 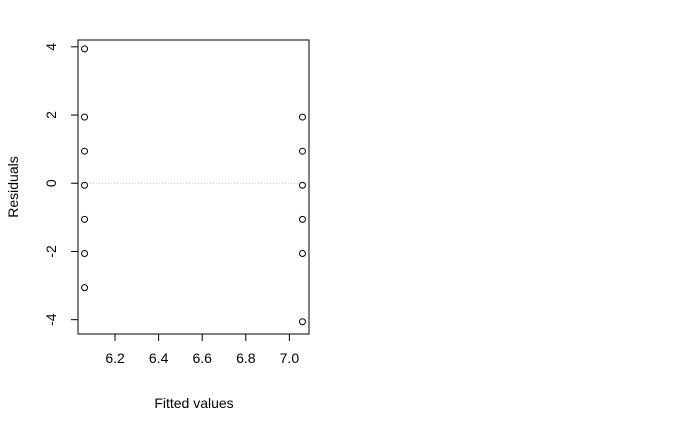 What do you see at coordinates (246, 358) in the screenshot?
I see `x-tick-label: 6.8` at bounding box center [246, 358].